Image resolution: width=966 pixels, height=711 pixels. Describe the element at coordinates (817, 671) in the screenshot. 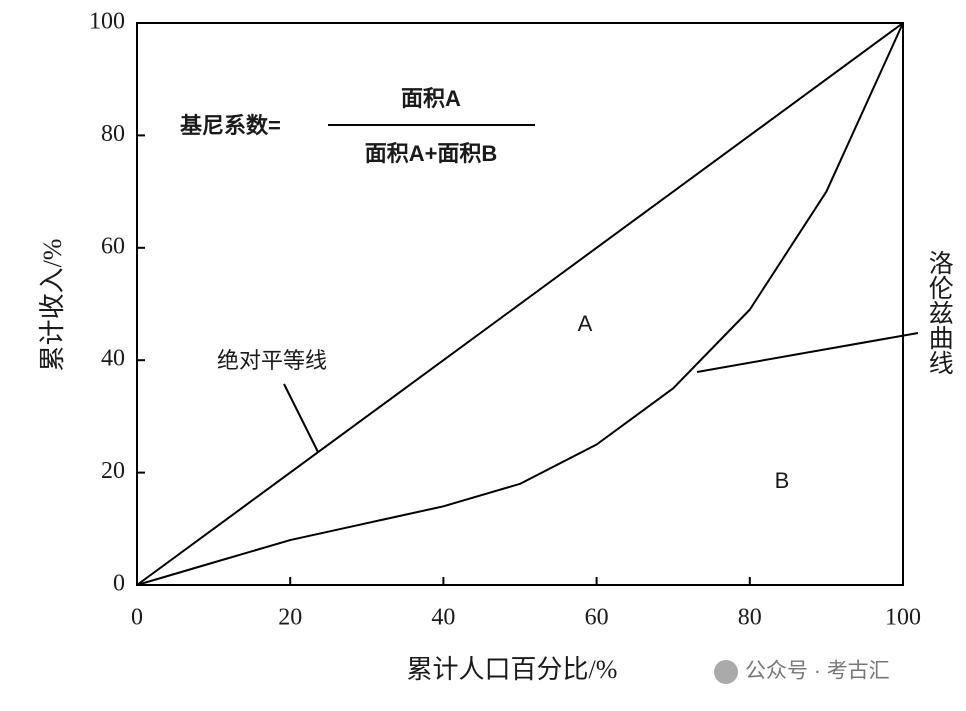

I see `watermark: 公众号 · 考古汇` at that location.